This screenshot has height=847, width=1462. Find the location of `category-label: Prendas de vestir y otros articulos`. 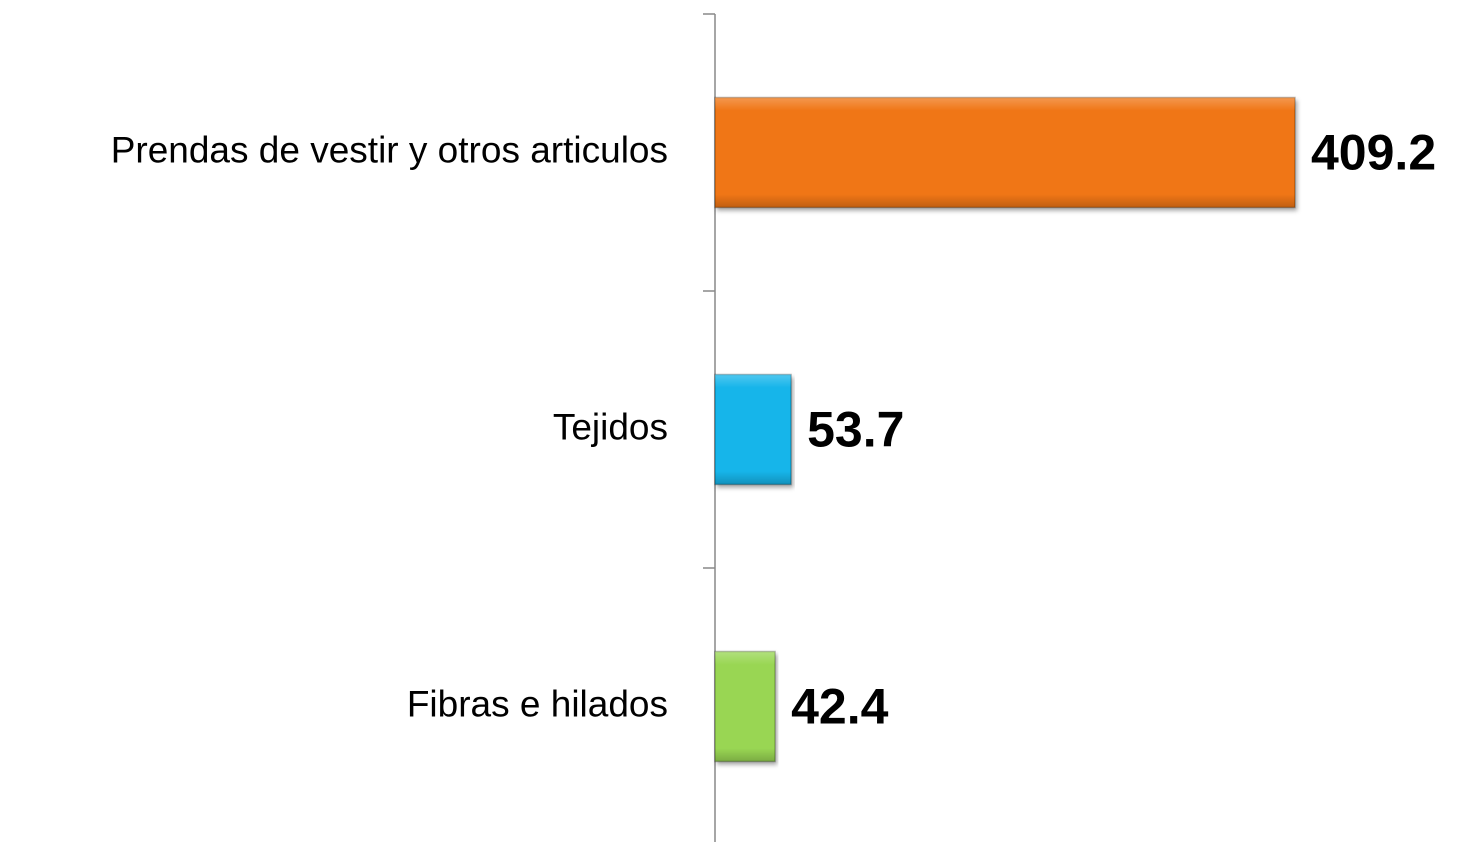

category-label: Prendas de vestir y otros articulos is located at coordinates (389, 149).